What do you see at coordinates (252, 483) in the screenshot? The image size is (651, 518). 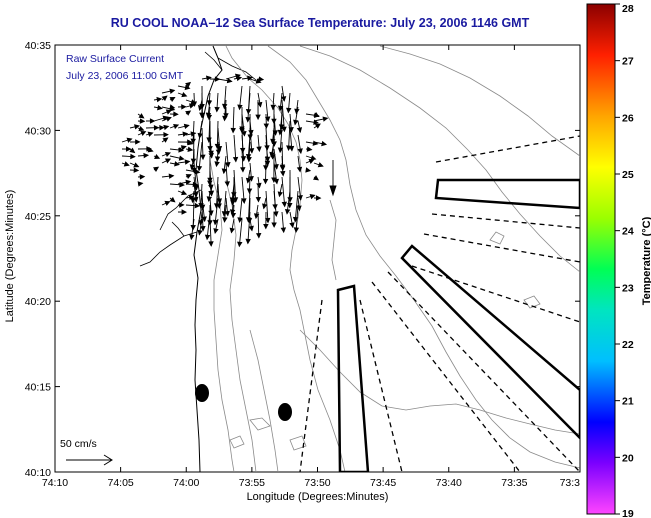 I see `x-tick-label: 73:55` at bounding box center [252, 483].